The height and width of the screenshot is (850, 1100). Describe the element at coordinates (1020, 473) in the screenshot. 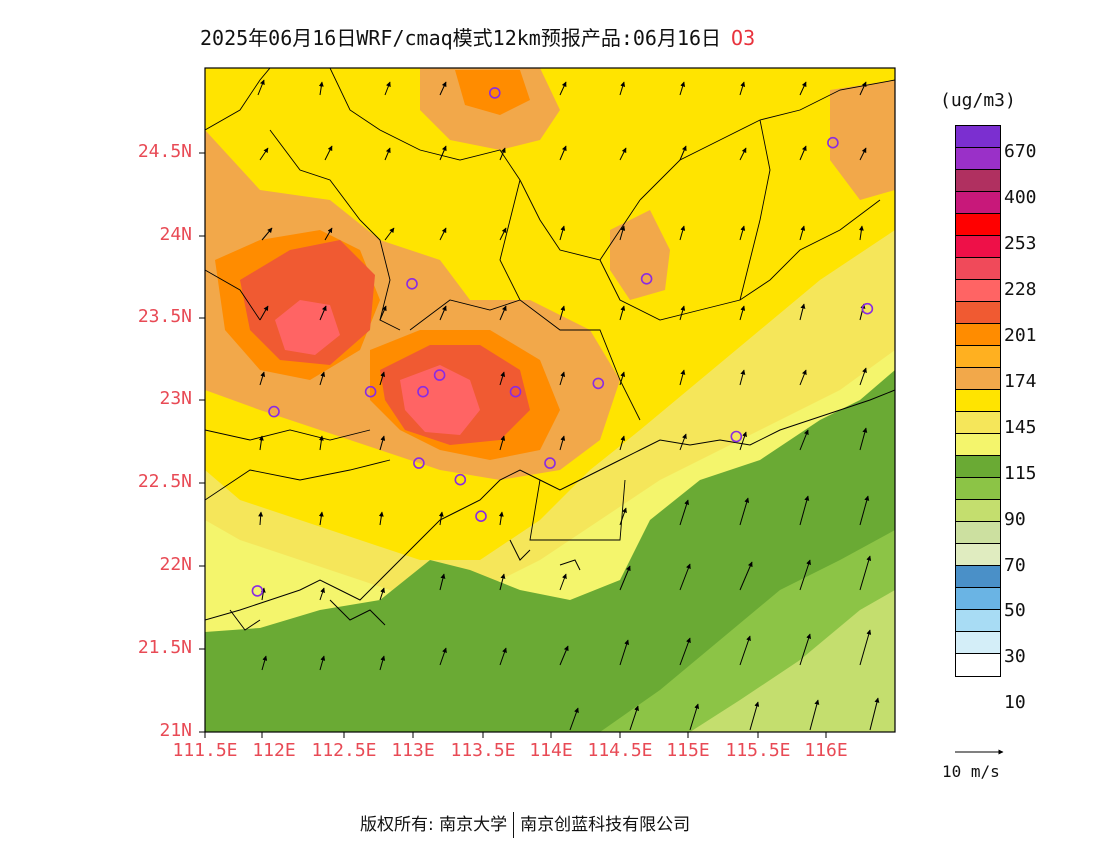

I see `legend-label: 115` at that location.